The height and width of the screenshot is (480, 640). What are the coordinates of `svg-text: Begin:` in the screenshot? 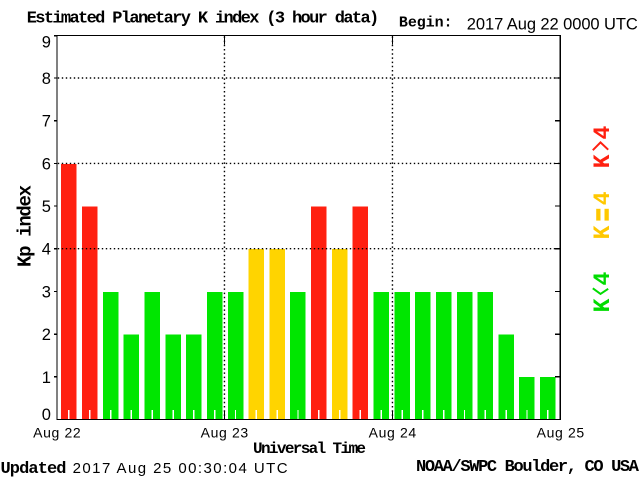 It's located at (426, 22).